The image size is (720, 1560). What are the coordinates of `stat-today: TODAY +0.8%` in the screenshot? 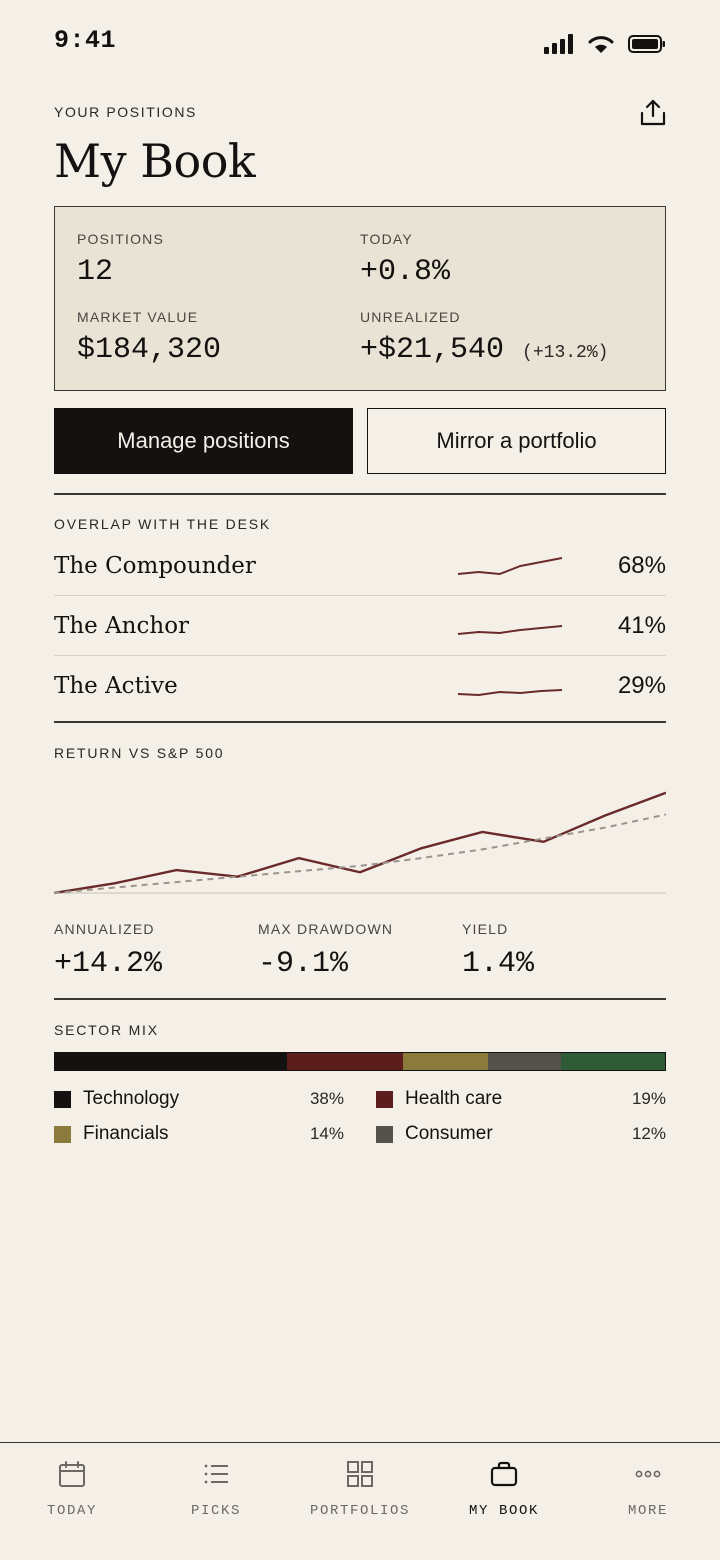 It's located at (405, 260).